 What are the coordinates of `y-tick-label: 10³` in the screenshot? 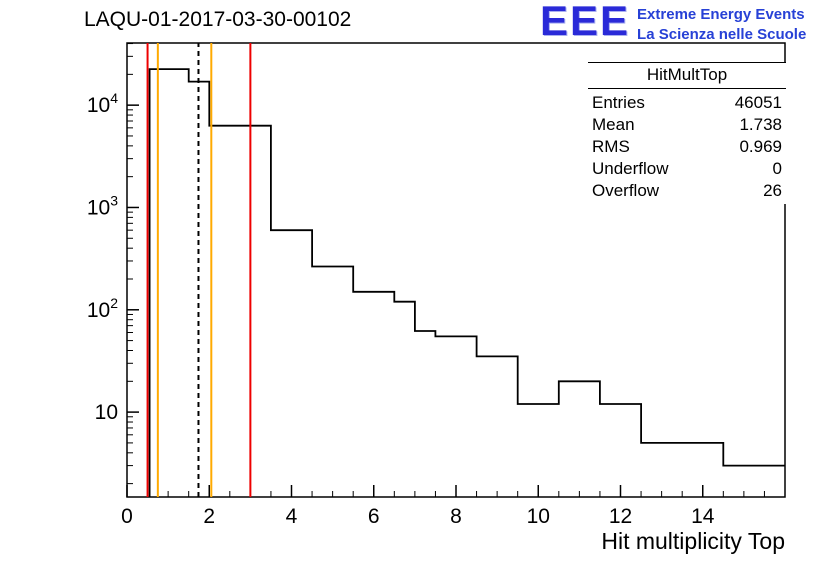 It's located at (102, 205).